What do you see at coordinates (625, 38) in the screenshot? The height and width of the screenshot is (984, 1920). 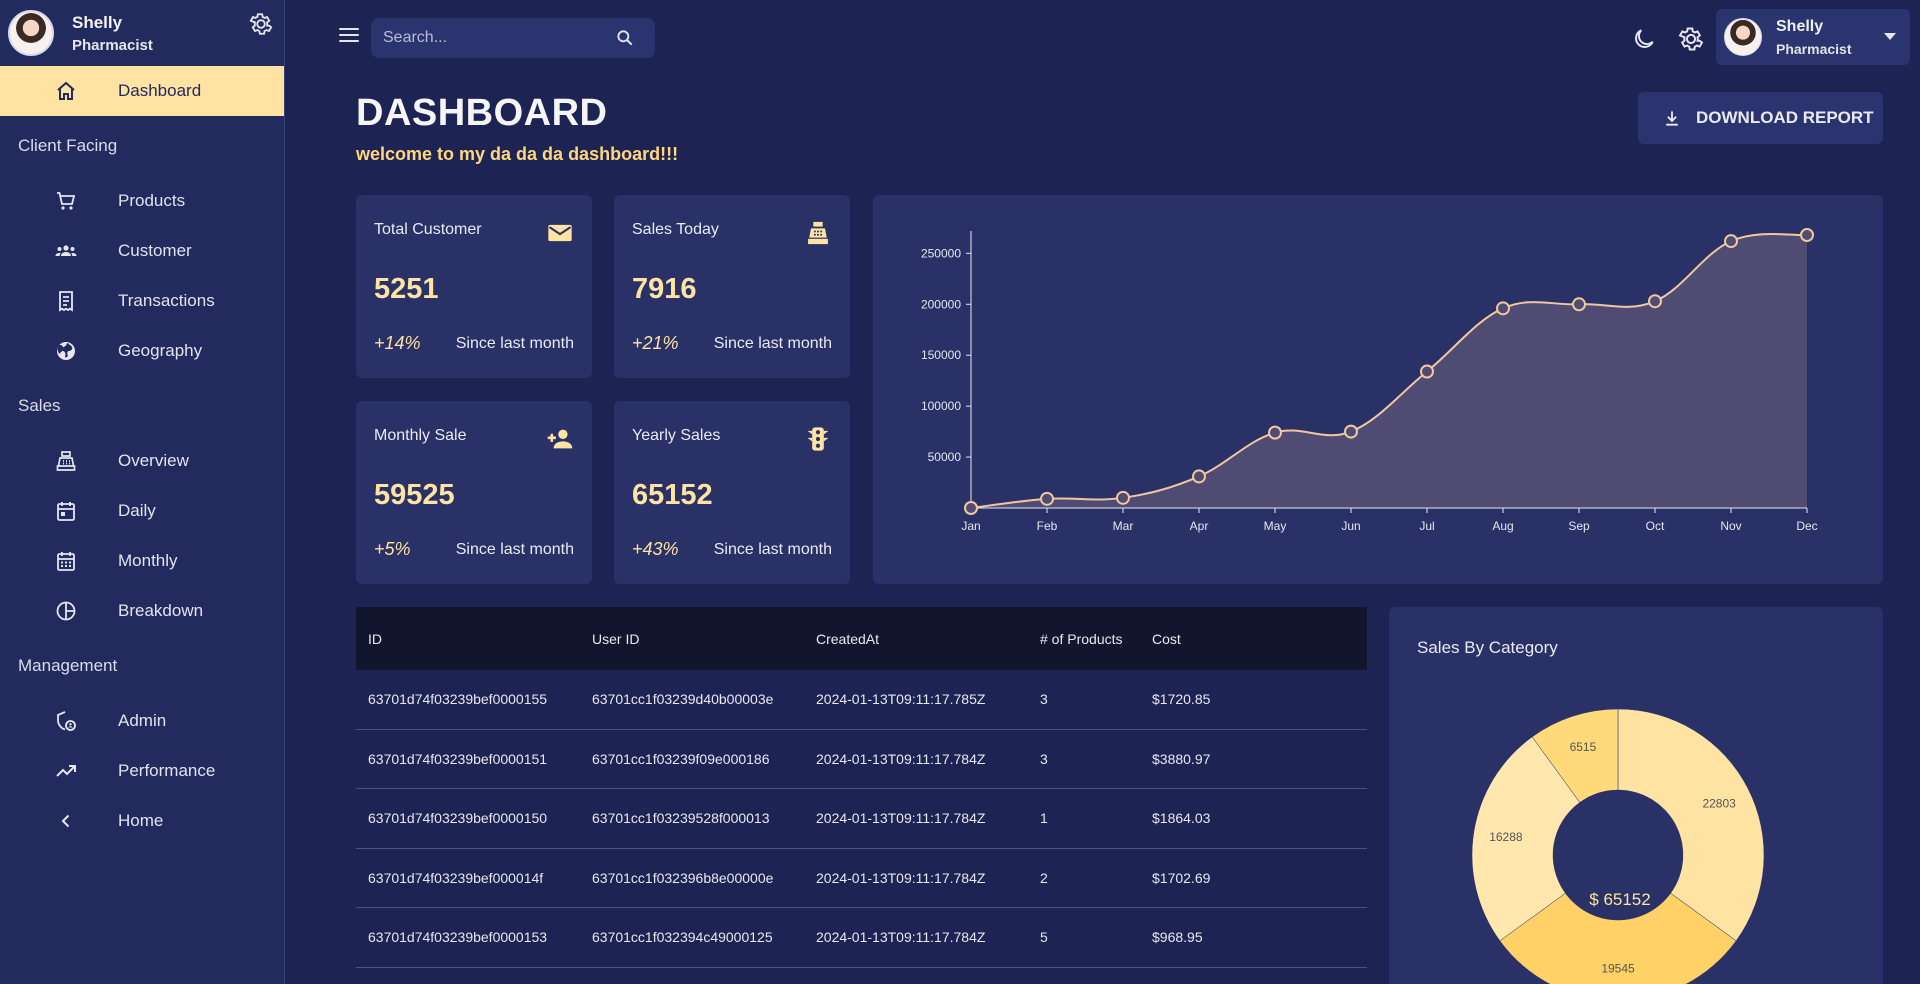 I see `search-icon` at bounding box center [625, 38].